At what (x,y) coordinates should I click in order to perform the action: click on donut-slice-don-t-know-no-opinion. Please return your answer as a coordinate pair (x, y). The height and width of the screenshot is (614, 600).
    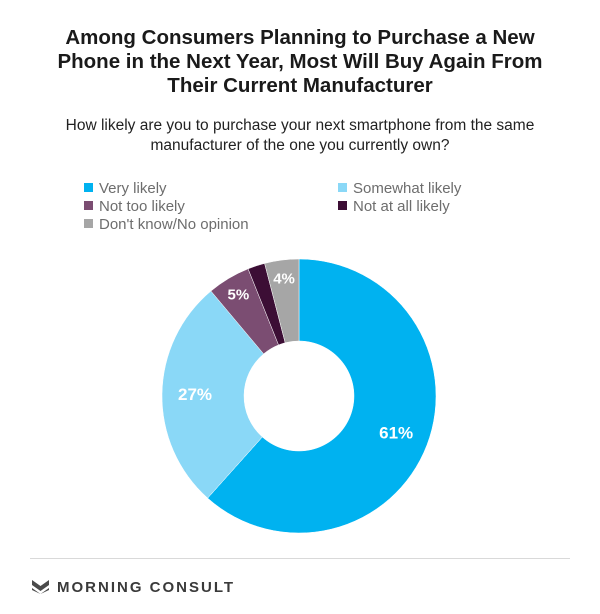
    Looking at the image, I should click on (282, 301).